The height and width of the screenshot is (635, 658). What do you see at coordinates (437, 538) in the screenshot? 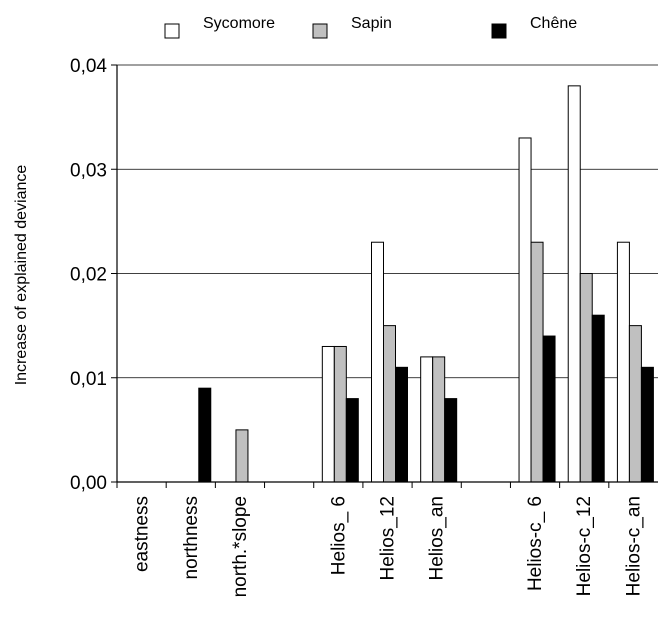
I see `x-category-label: Helios_an` at bounding box center [437, 538].